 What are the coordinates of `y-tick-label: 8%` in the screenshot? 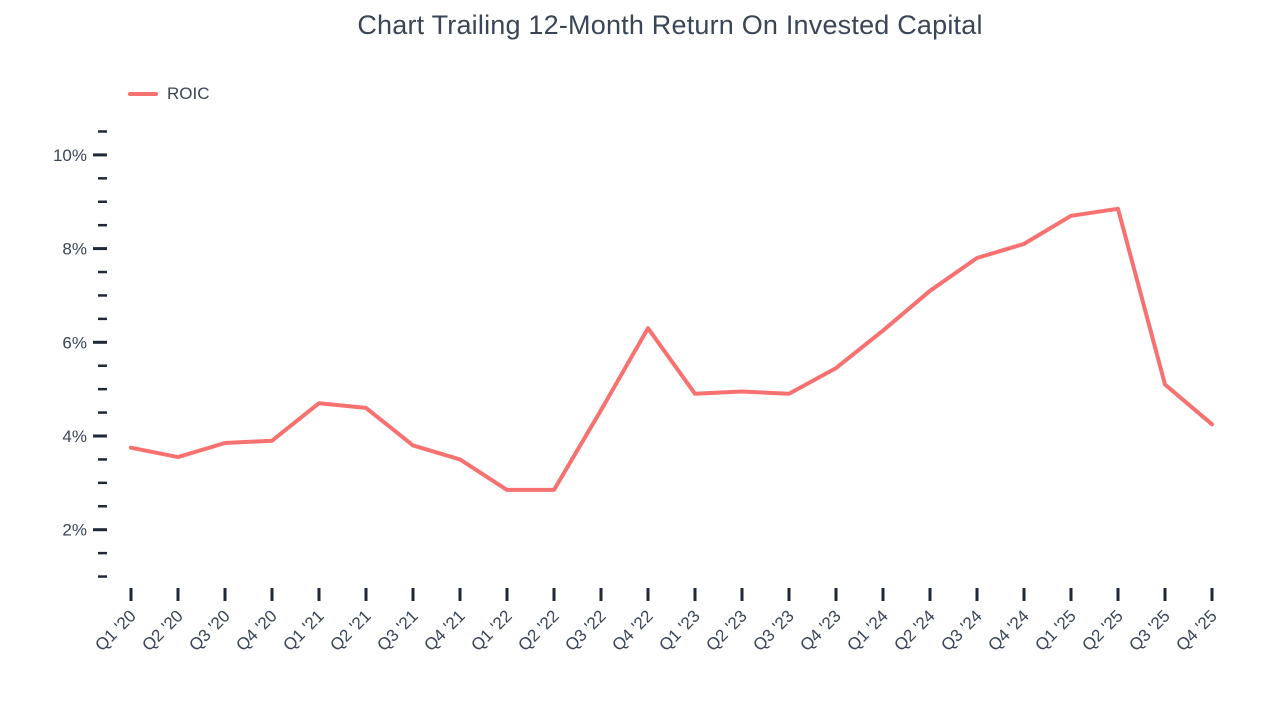 It's located at (74, 249).